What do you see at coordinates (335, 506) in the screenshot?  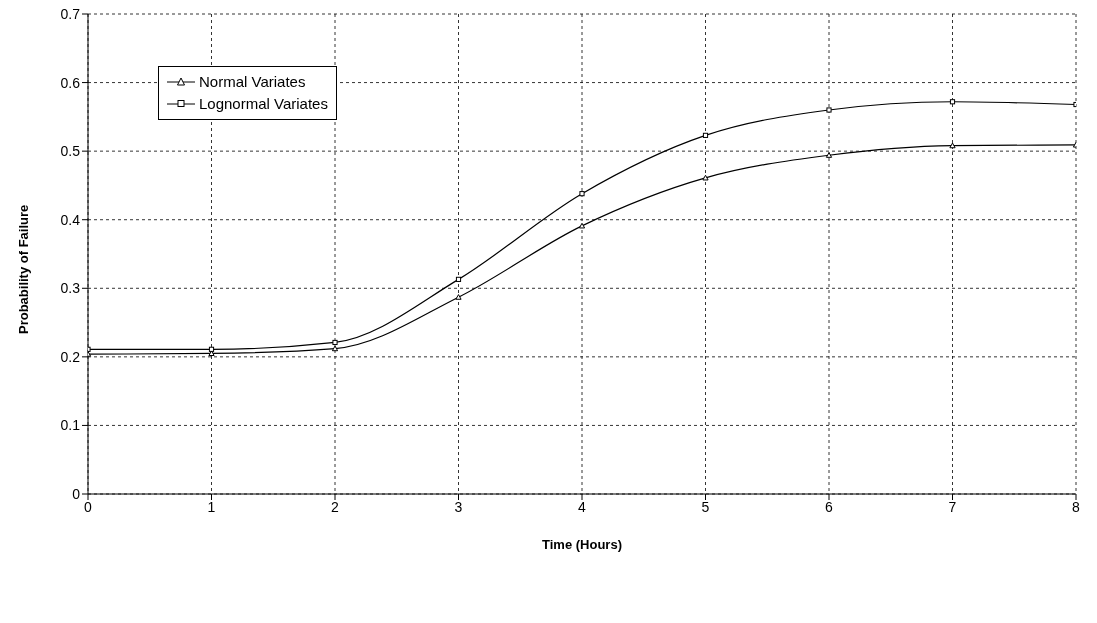 I see `x-tick-label: 2` at bounding box center [335, 506].